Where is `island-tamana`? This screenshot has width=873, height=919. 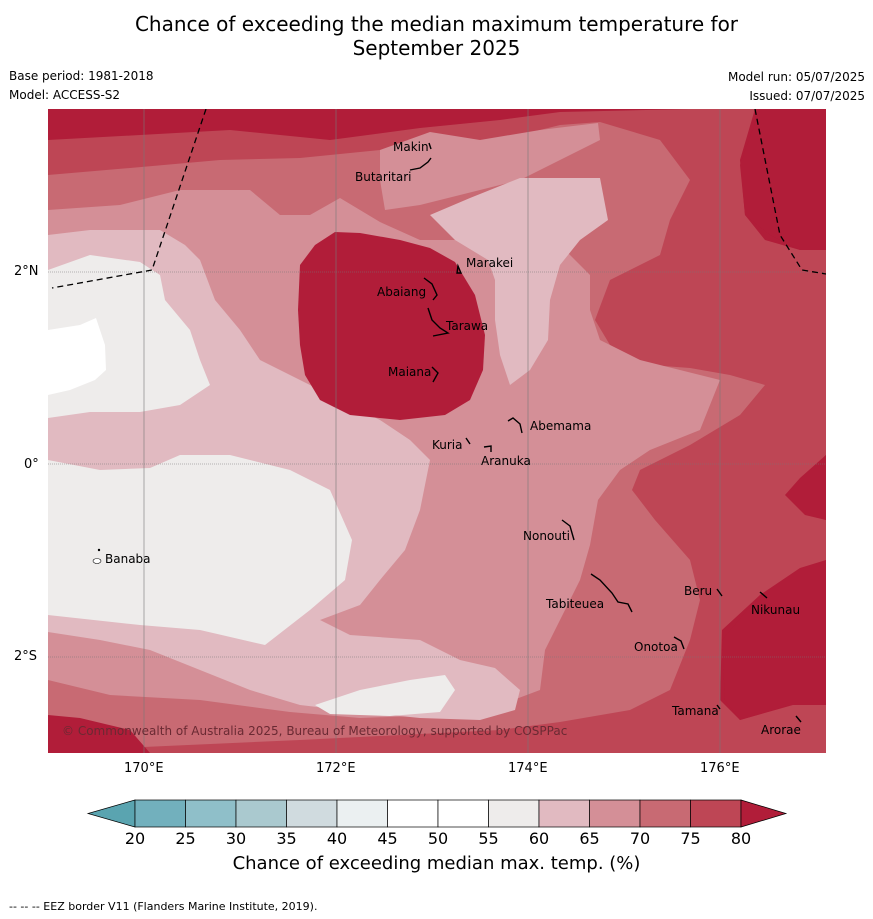
island-tamana is located at coordinates (718, 707).